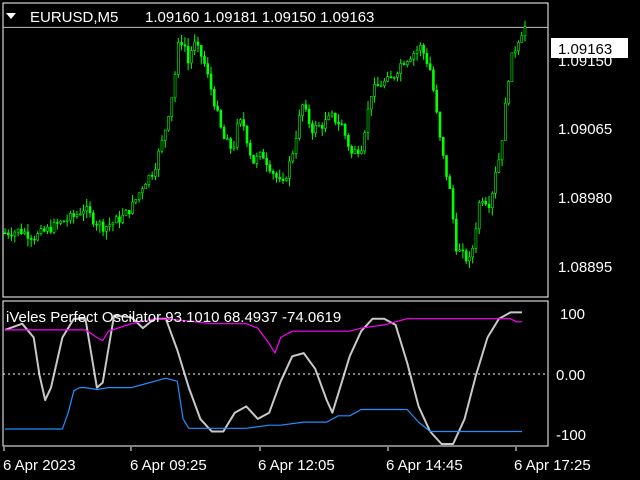 The width and height of the screenshot is (640, 480). I want to click on oscillator-tick: 0.00, so click(570, 375).